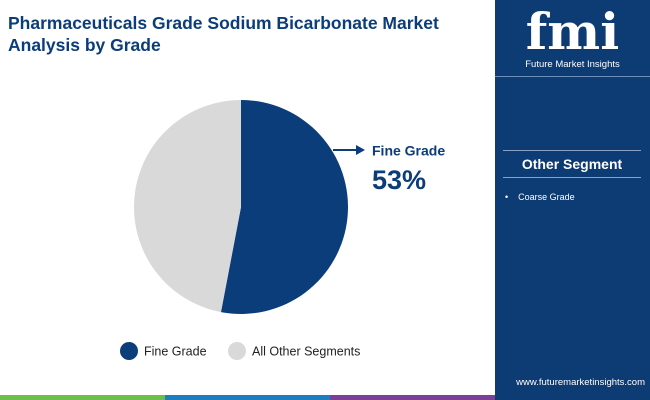  What do you see at coordinates (306, 351) in the screenshot?
I see `legend-label: All Other Segments` at bounding box center [306, 351].